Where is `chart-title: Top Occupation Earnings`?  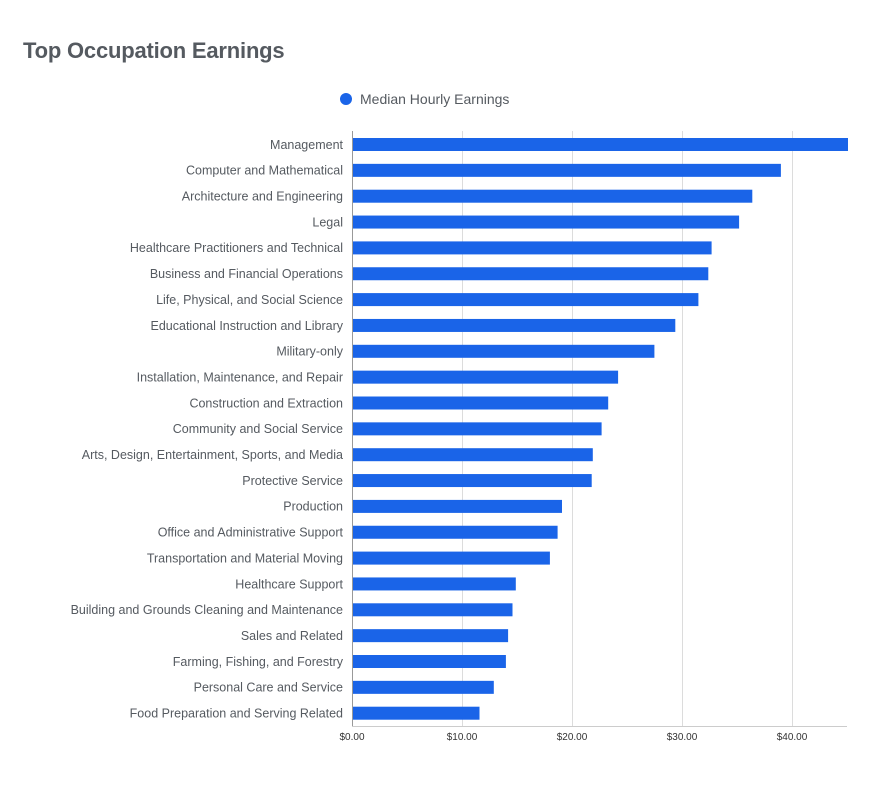 chart-title: Top Occupation Earnings is located at coordinates (154, 50).